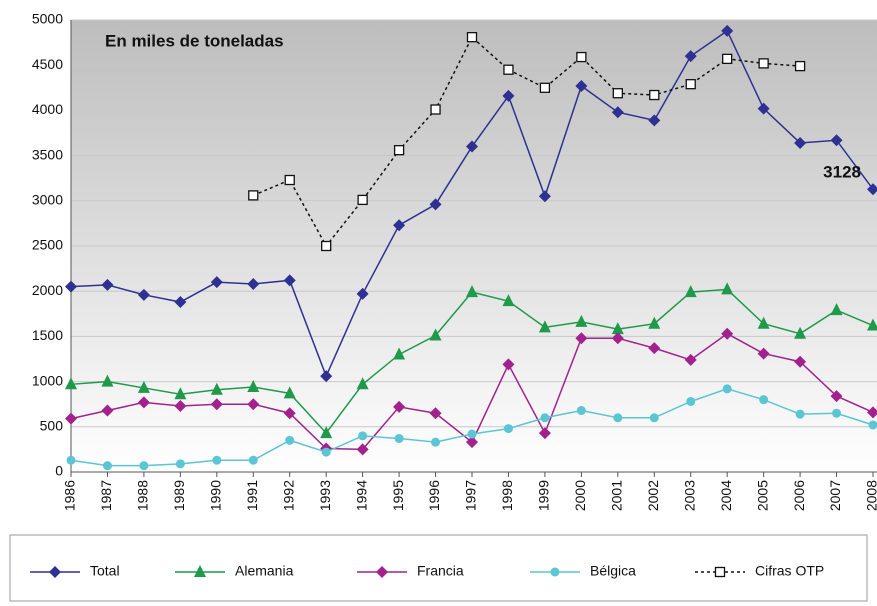 Image resolution: width=877 pixels, height=606 pixels. I want to click on y-tick-label: 4500, so click(47, 64).